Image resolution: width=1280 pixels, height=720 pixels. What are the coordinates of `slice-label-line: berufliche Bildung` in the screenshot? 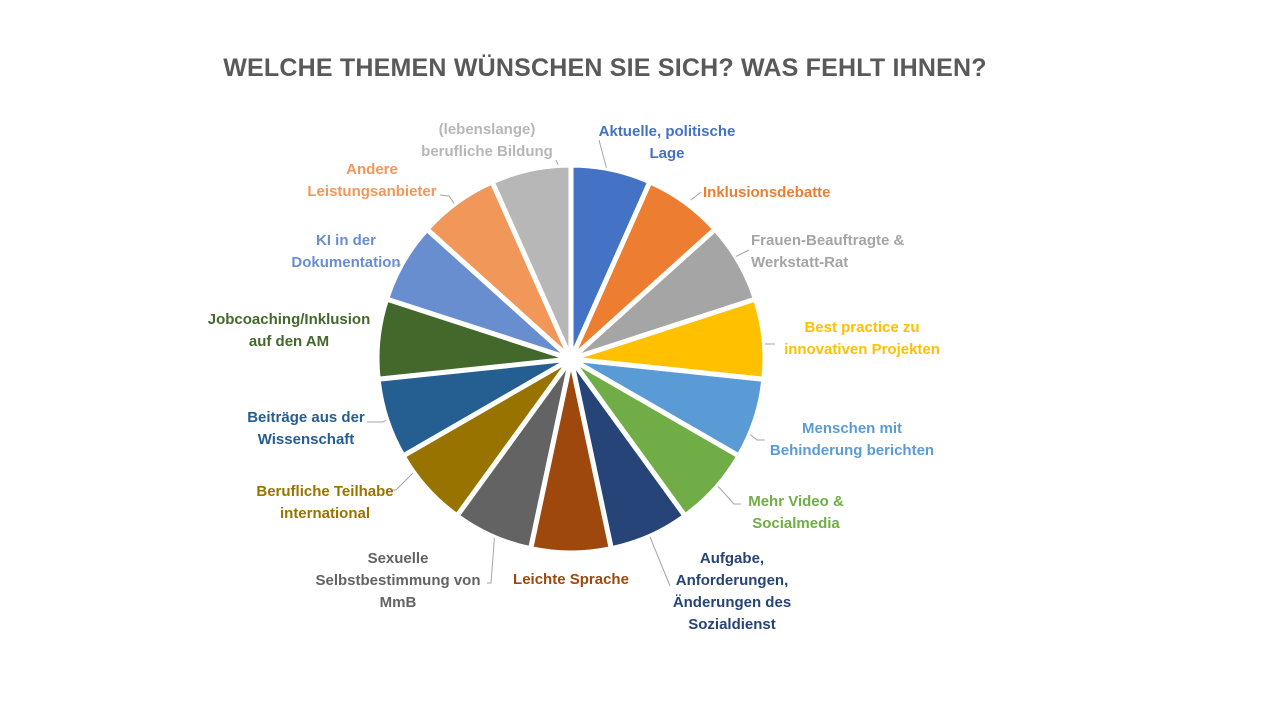 It's located at (487, 151).